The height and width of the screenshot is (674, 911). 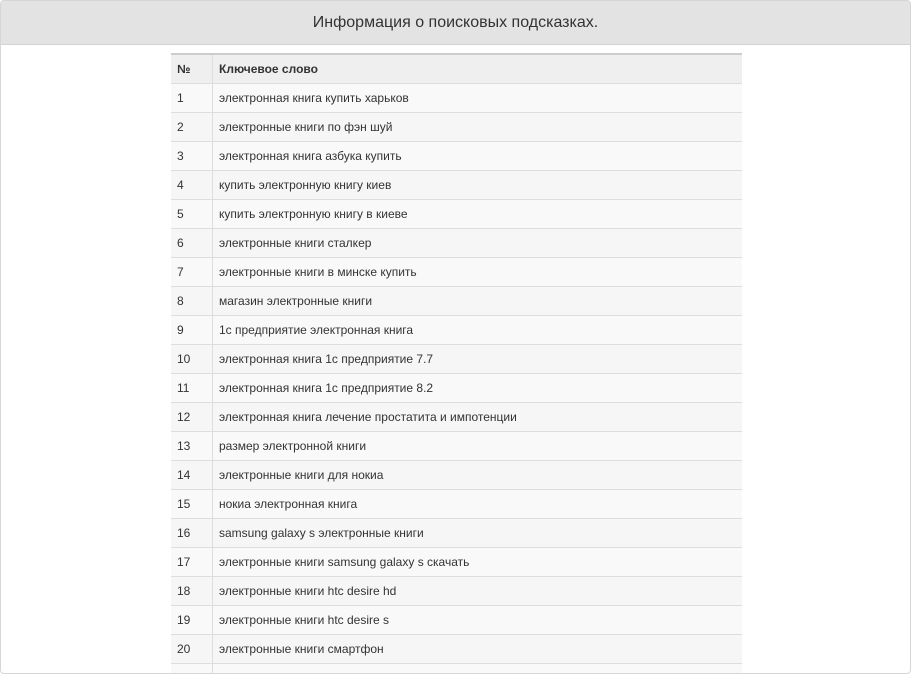 I want to click on keyword: электронная книга азбука купить, so click(x=477, y=156).